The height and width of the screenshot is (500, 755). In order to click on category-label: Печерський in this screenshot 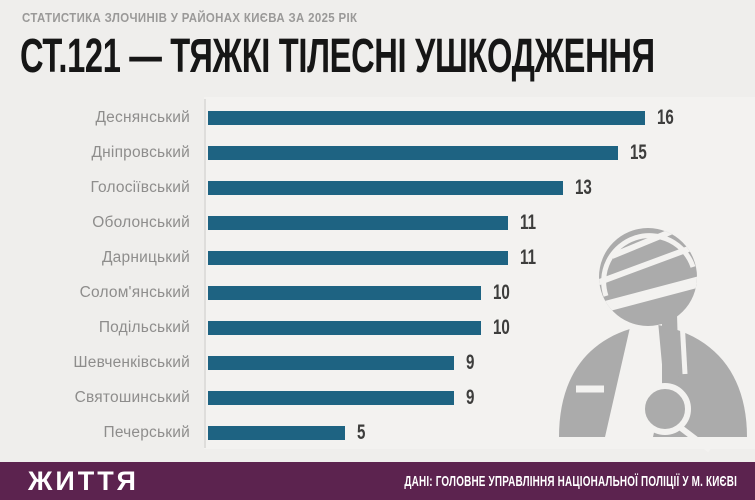, I will do `click(146, 432)`.